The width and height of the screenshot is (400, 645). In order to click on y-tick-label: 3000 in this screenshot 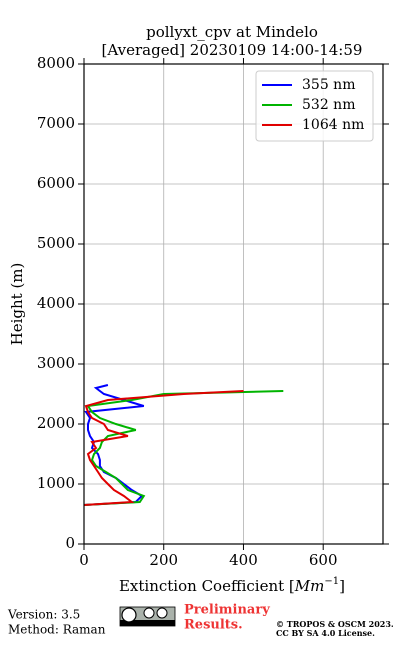, I will do `click(56, 363)`.